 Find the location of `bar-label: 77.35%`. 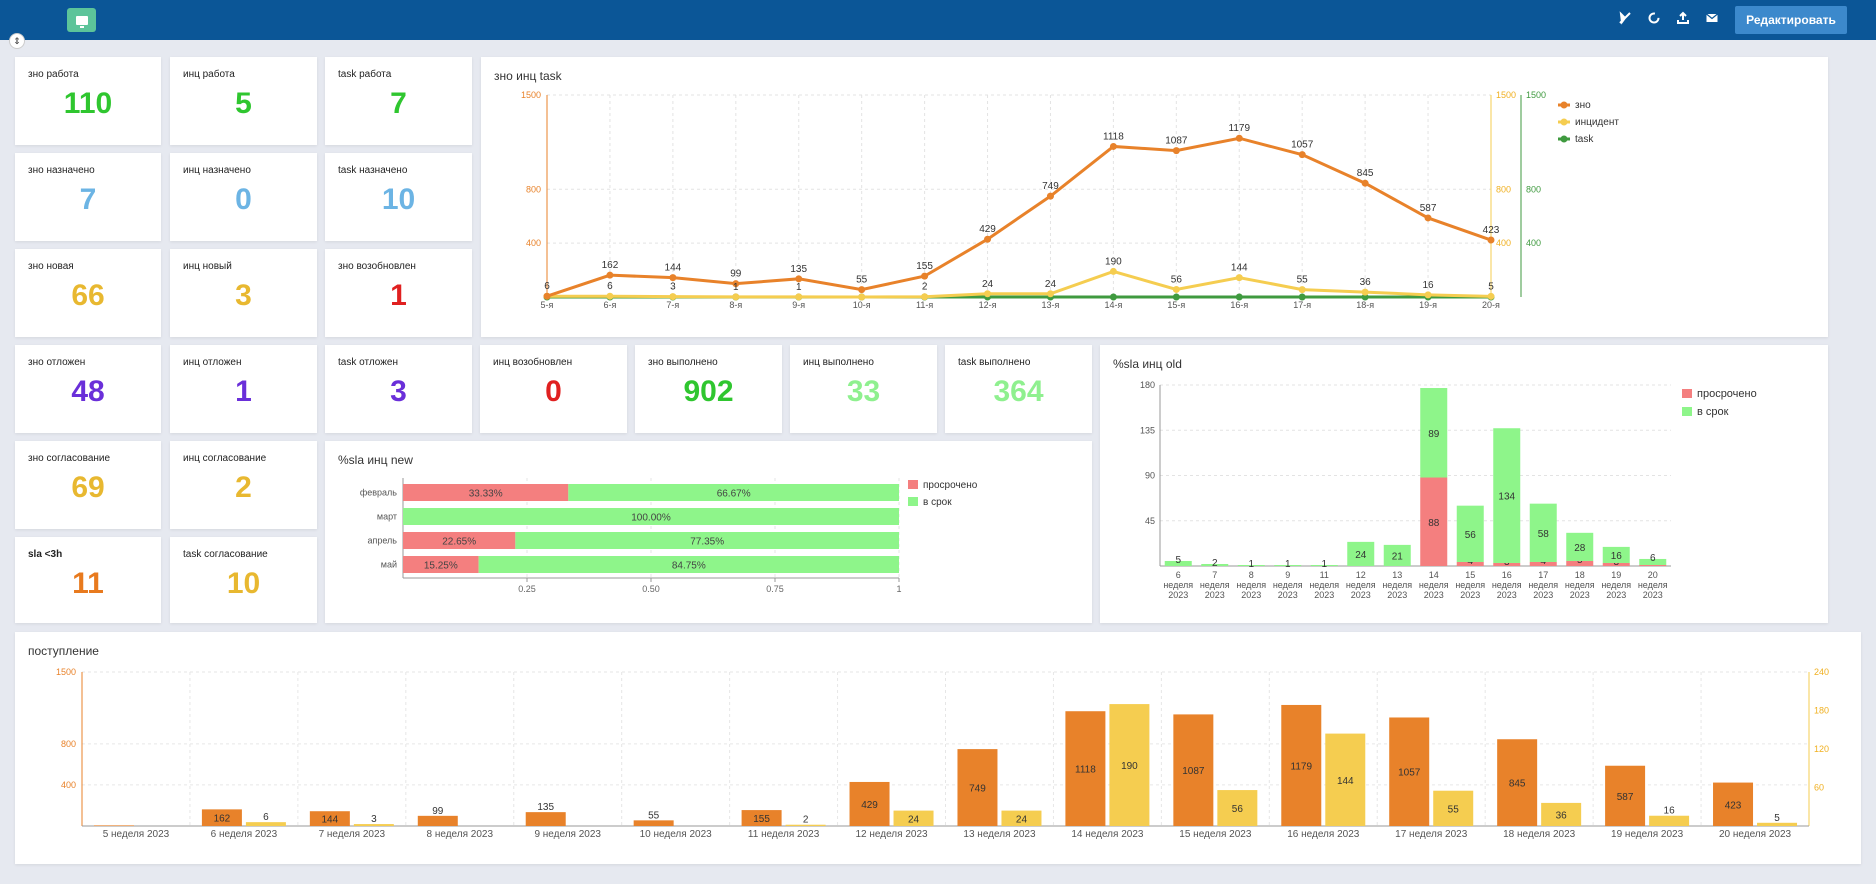

bar-label: 77.35% is located at coordinates (707, 542).